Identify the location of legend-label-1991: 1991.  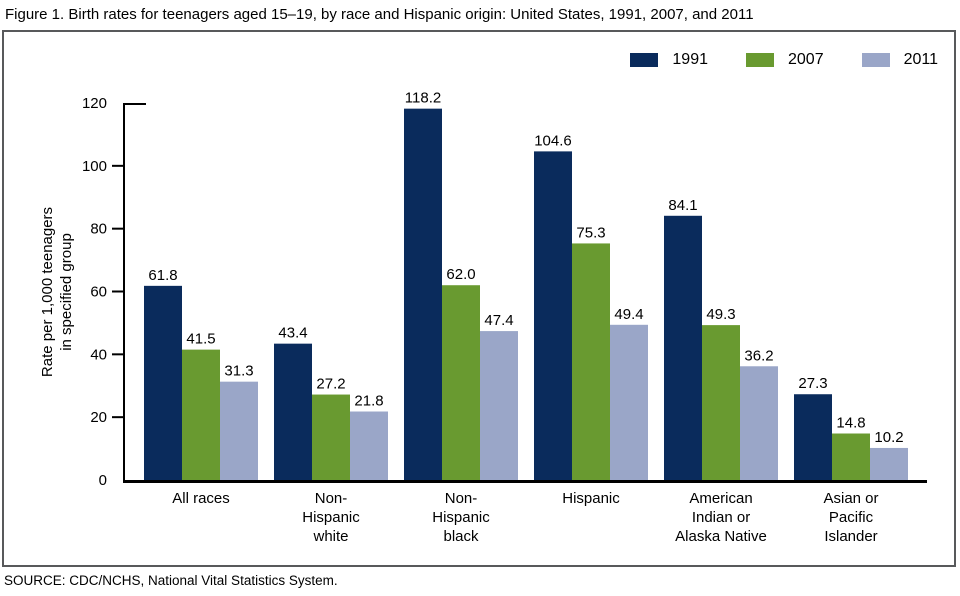
(690, 59).